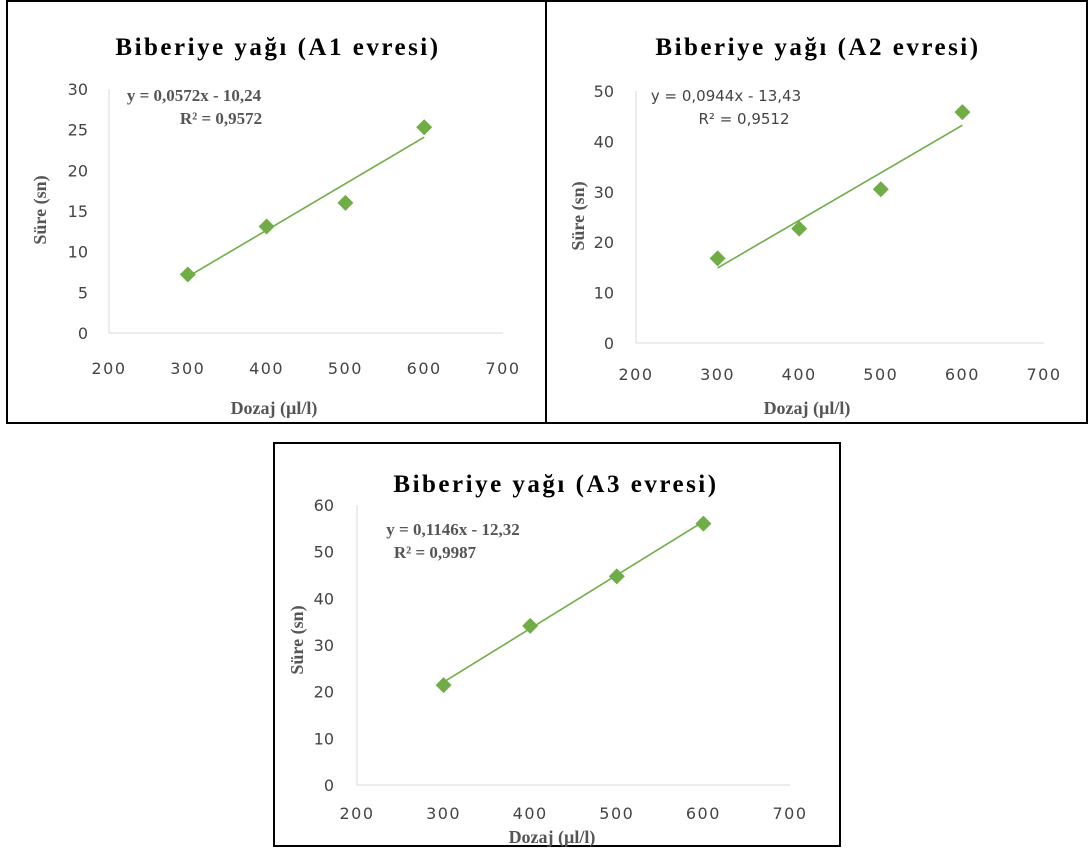  I want to click on trendline-equation: y = 0,0572x - 10,24, so click(194, 95).